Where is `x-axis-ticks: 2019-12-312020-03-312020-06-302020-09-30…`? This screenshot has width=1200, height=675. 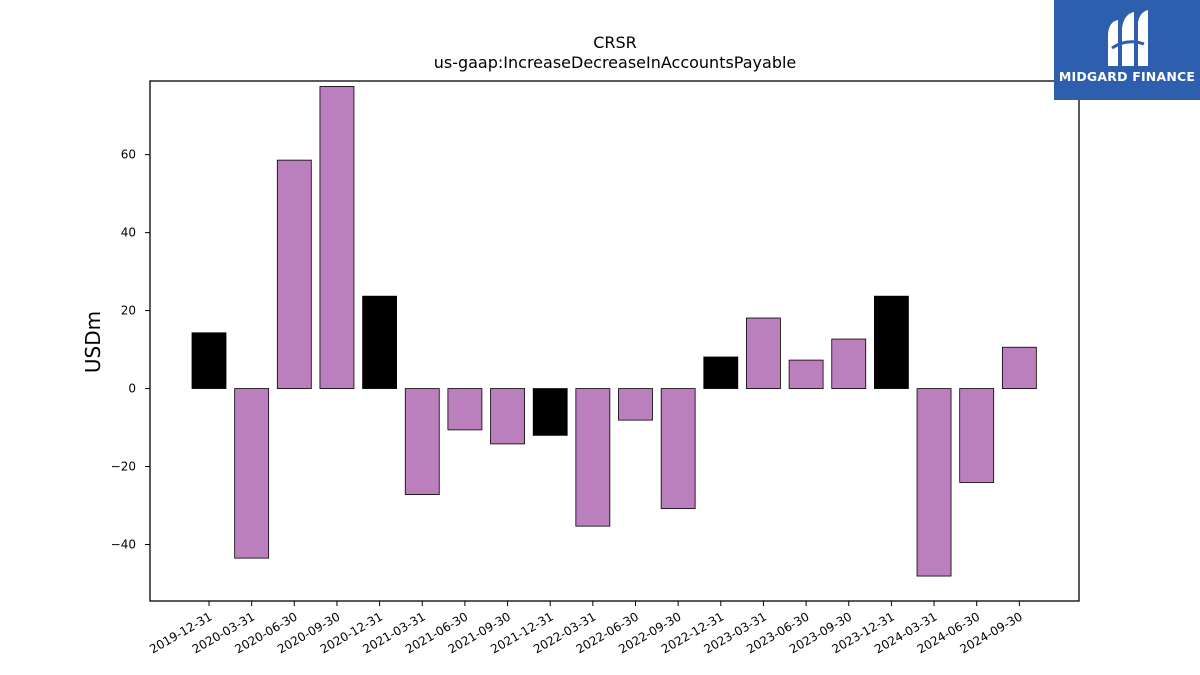
x-axis-ticks: 2019-12-312020-03-312020-06-302020-09-30… is located at coordinates (586, 628).